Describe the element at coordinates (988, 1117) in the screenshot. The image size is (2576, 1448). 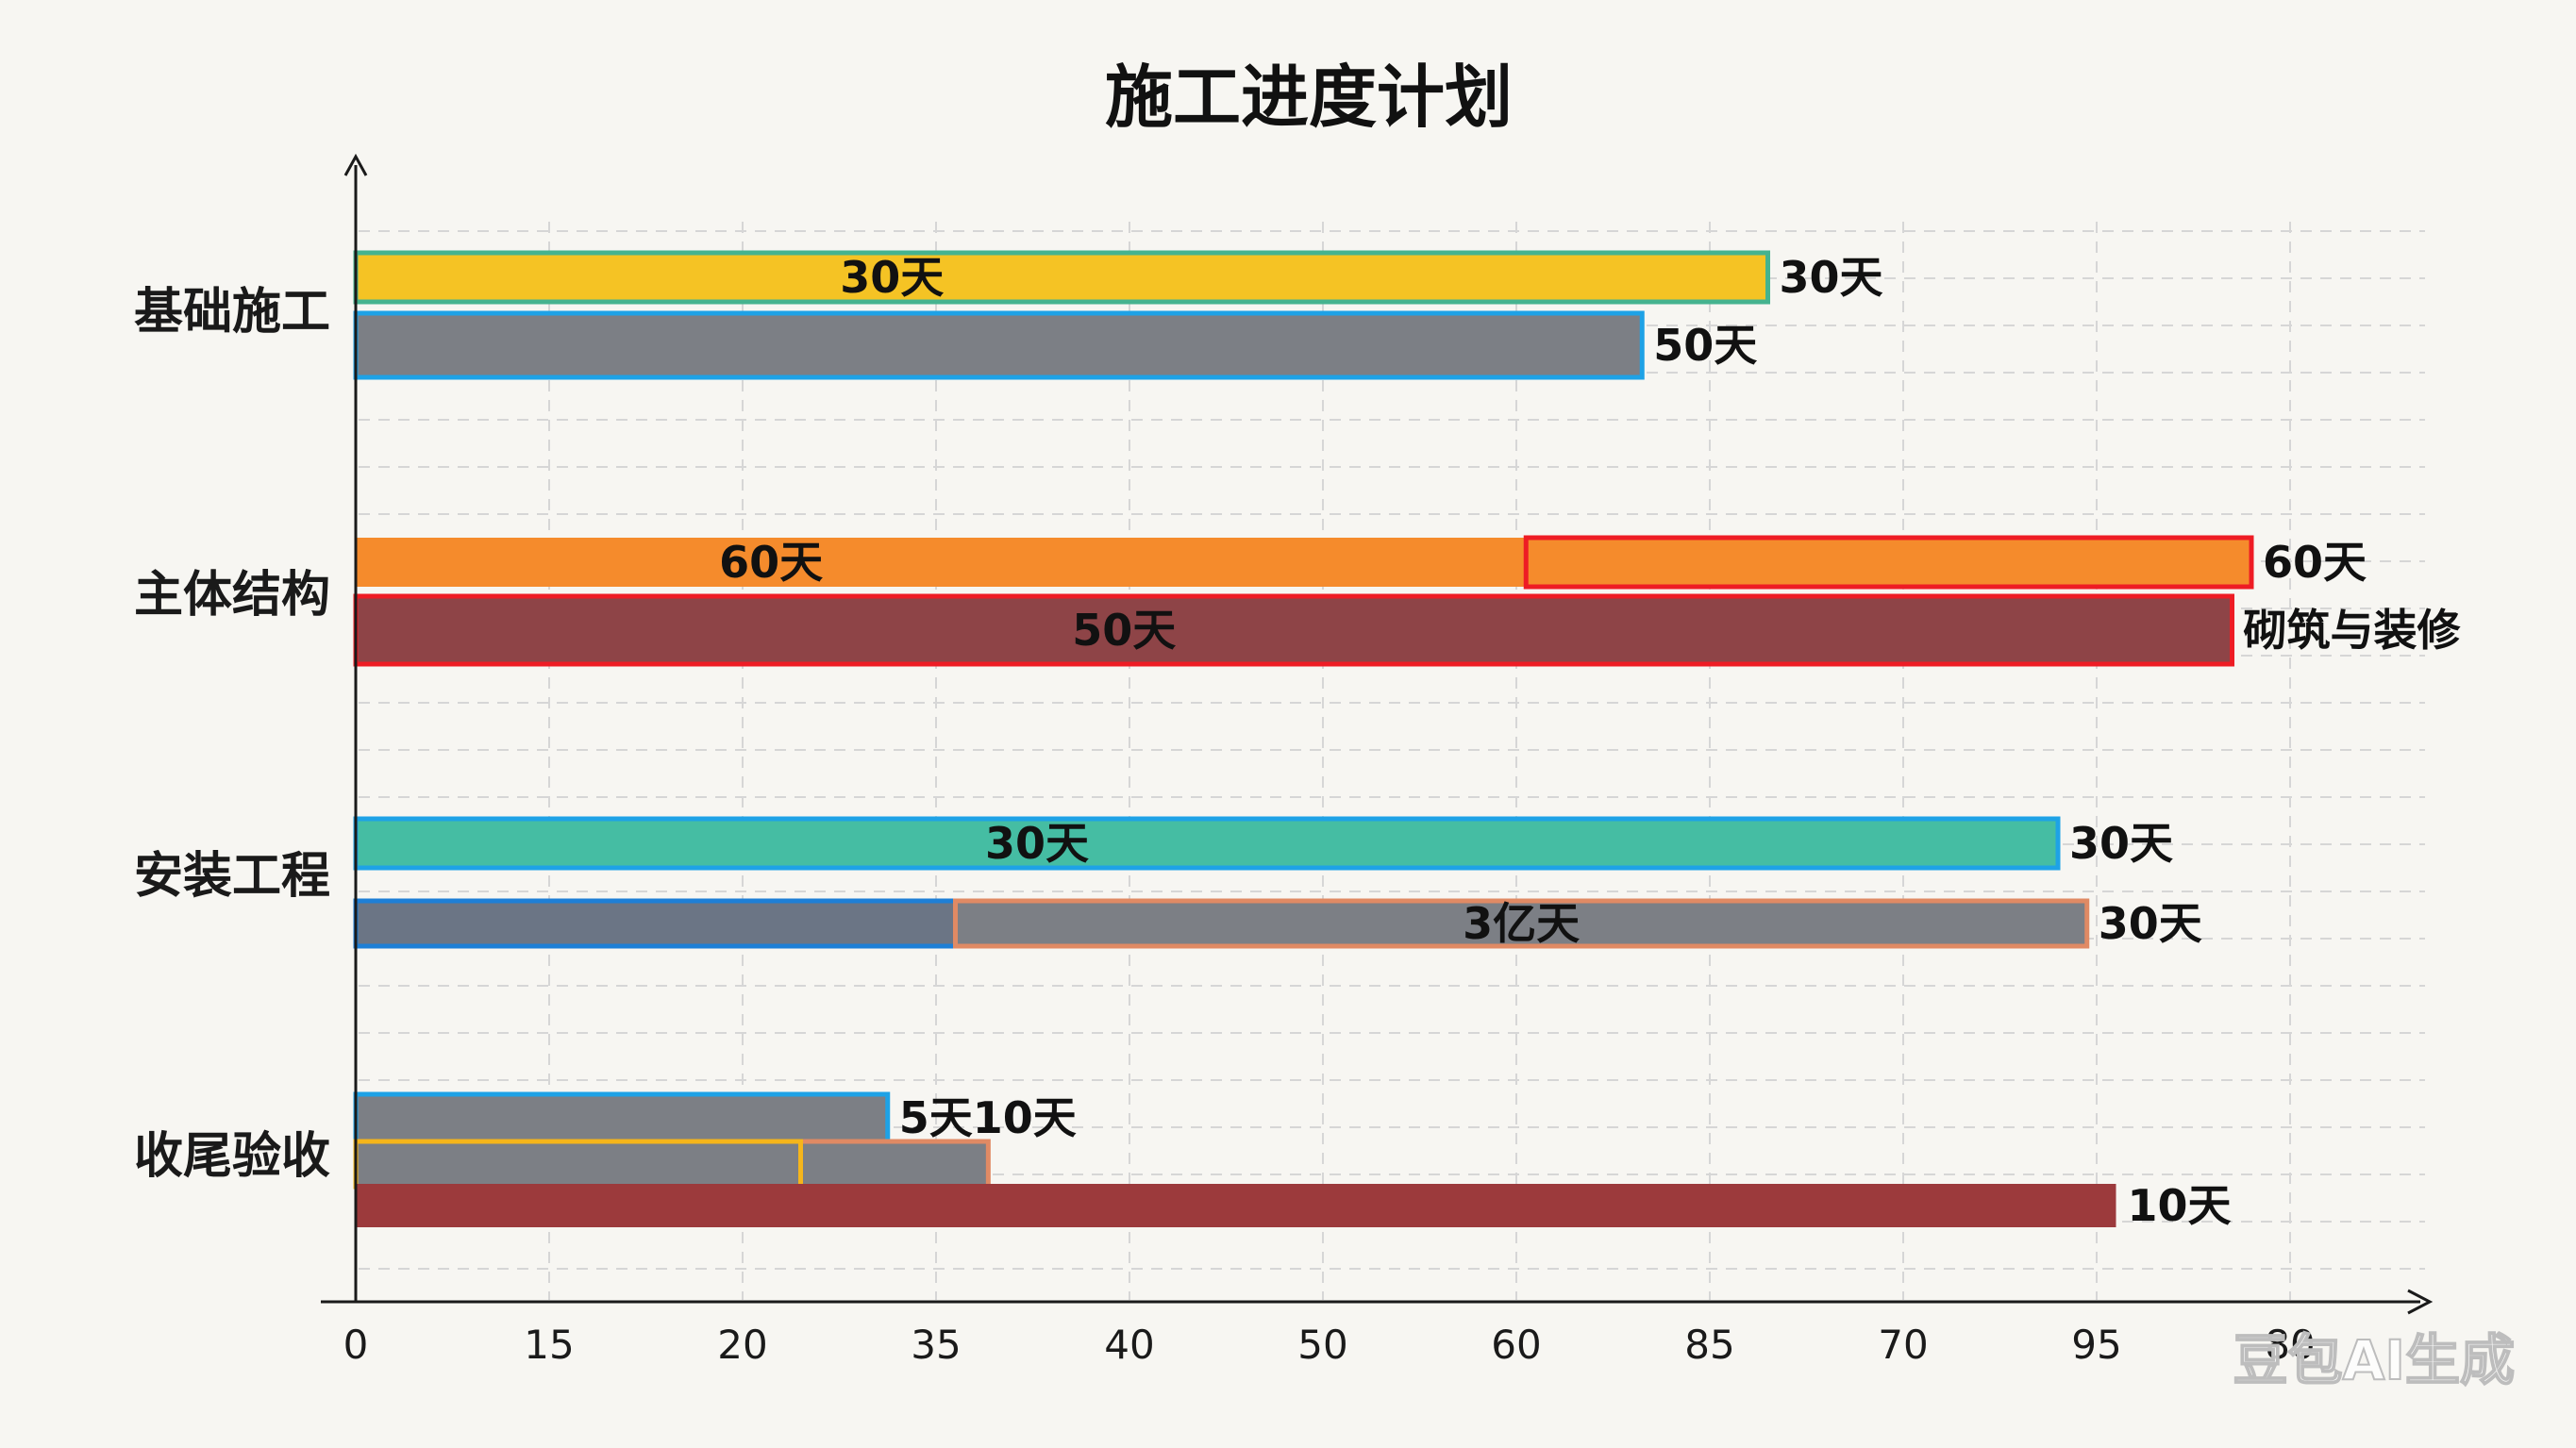
I see `bar-end-label: 5天10天` at that location.